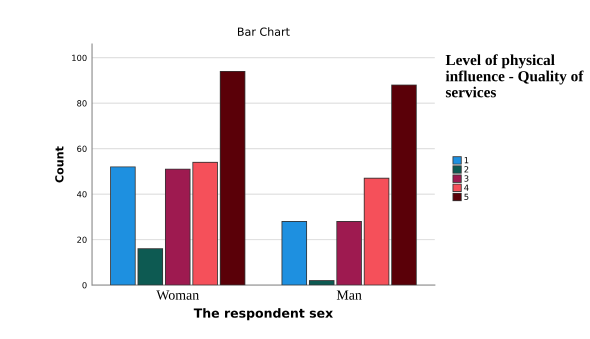 This screenshot has height=339, width=590. I want to click on y-tick-label: 80, so click(82, 103).